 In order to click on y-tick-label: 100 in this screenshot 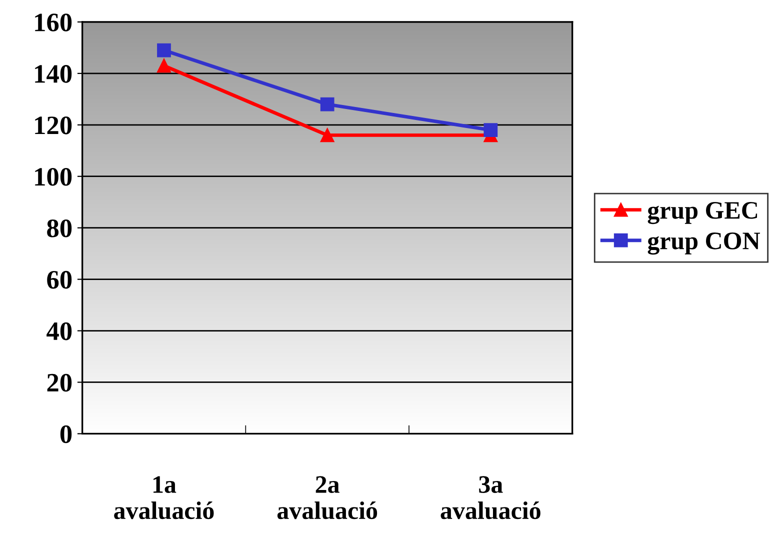, I will do `click(53, 177)`.